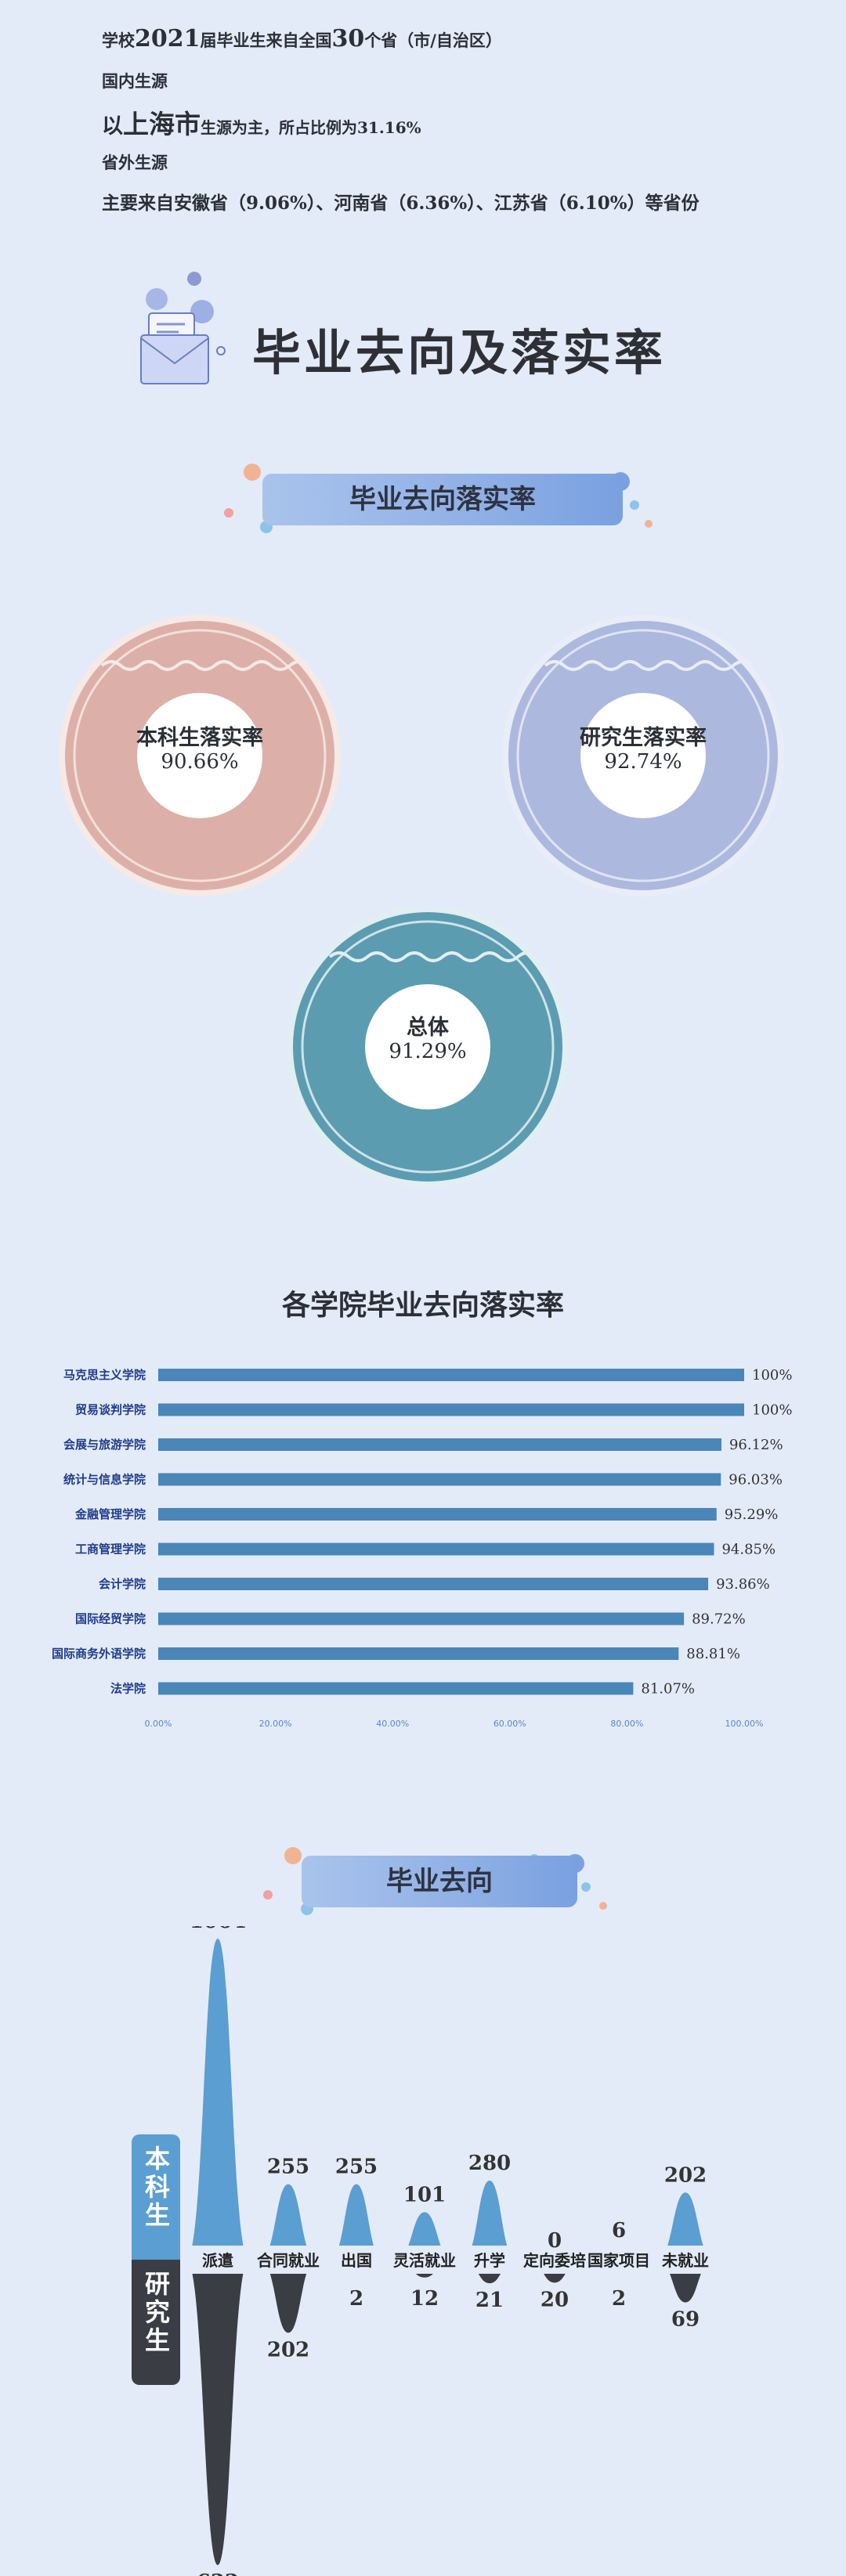  What do you see at coordinates (490, 2301) in the screenshot?
I see `destination-value-grad: 21` at bounding box center [490, 2301].